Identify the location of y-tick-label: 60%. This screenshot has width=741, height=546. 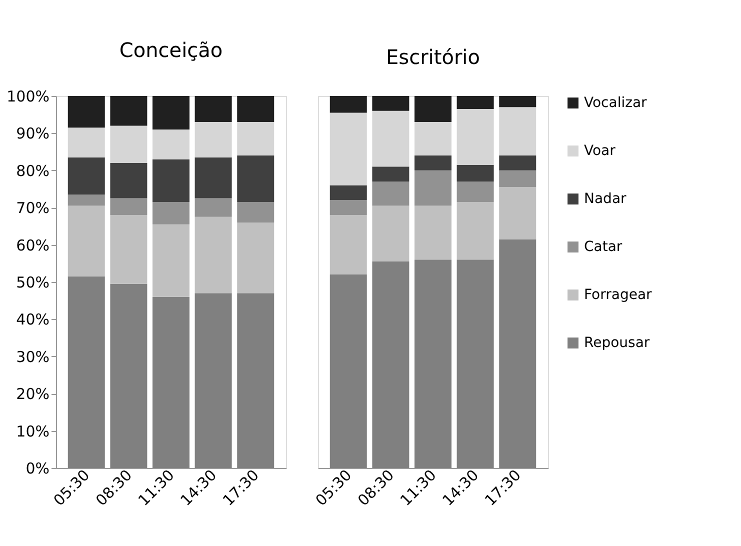
(33, 245).